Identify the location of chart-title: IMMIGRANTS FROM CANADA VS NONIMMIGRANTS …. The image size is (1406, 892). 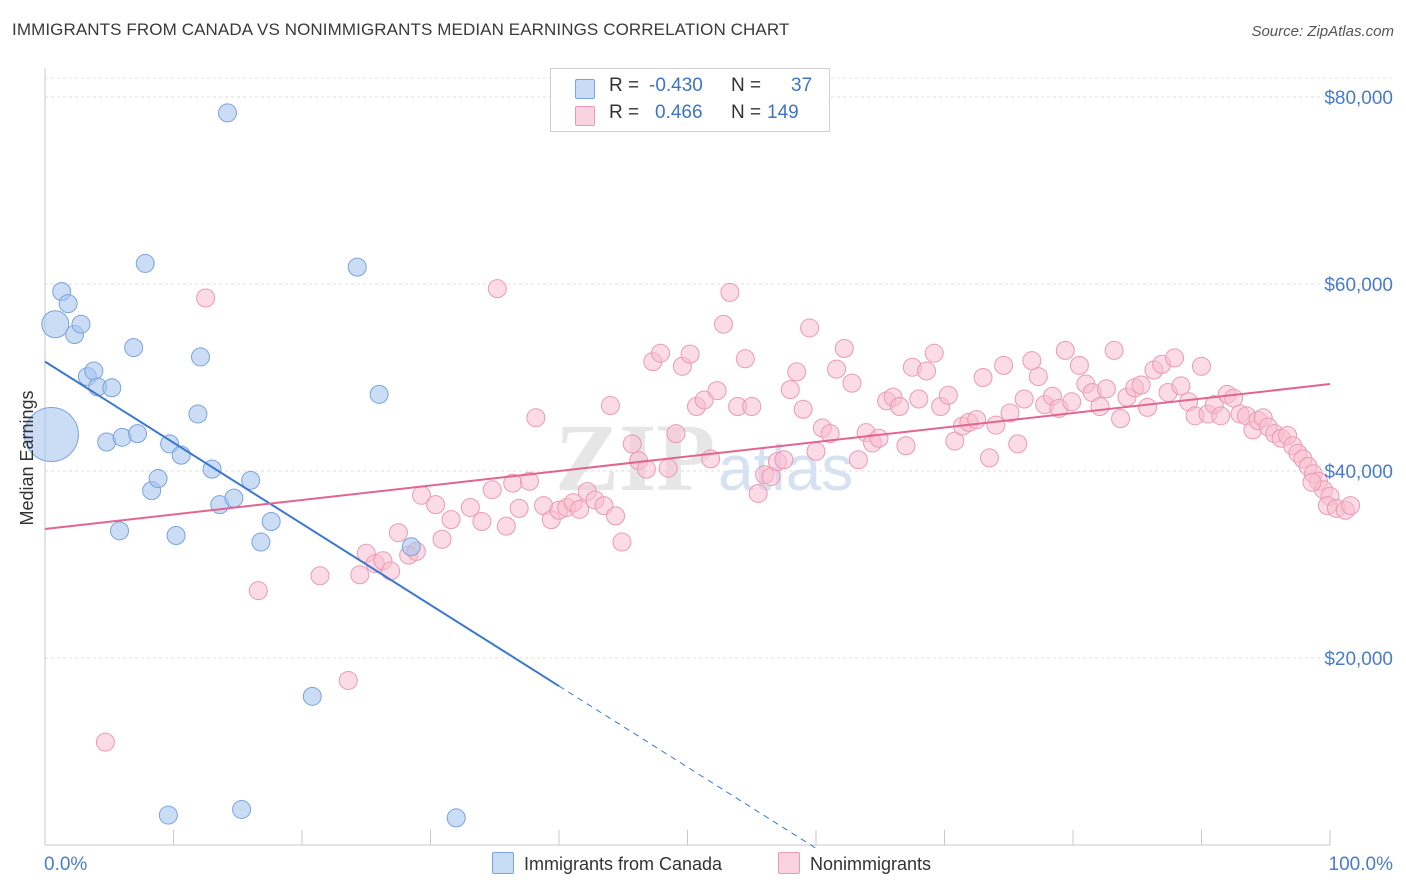
(401, 29).